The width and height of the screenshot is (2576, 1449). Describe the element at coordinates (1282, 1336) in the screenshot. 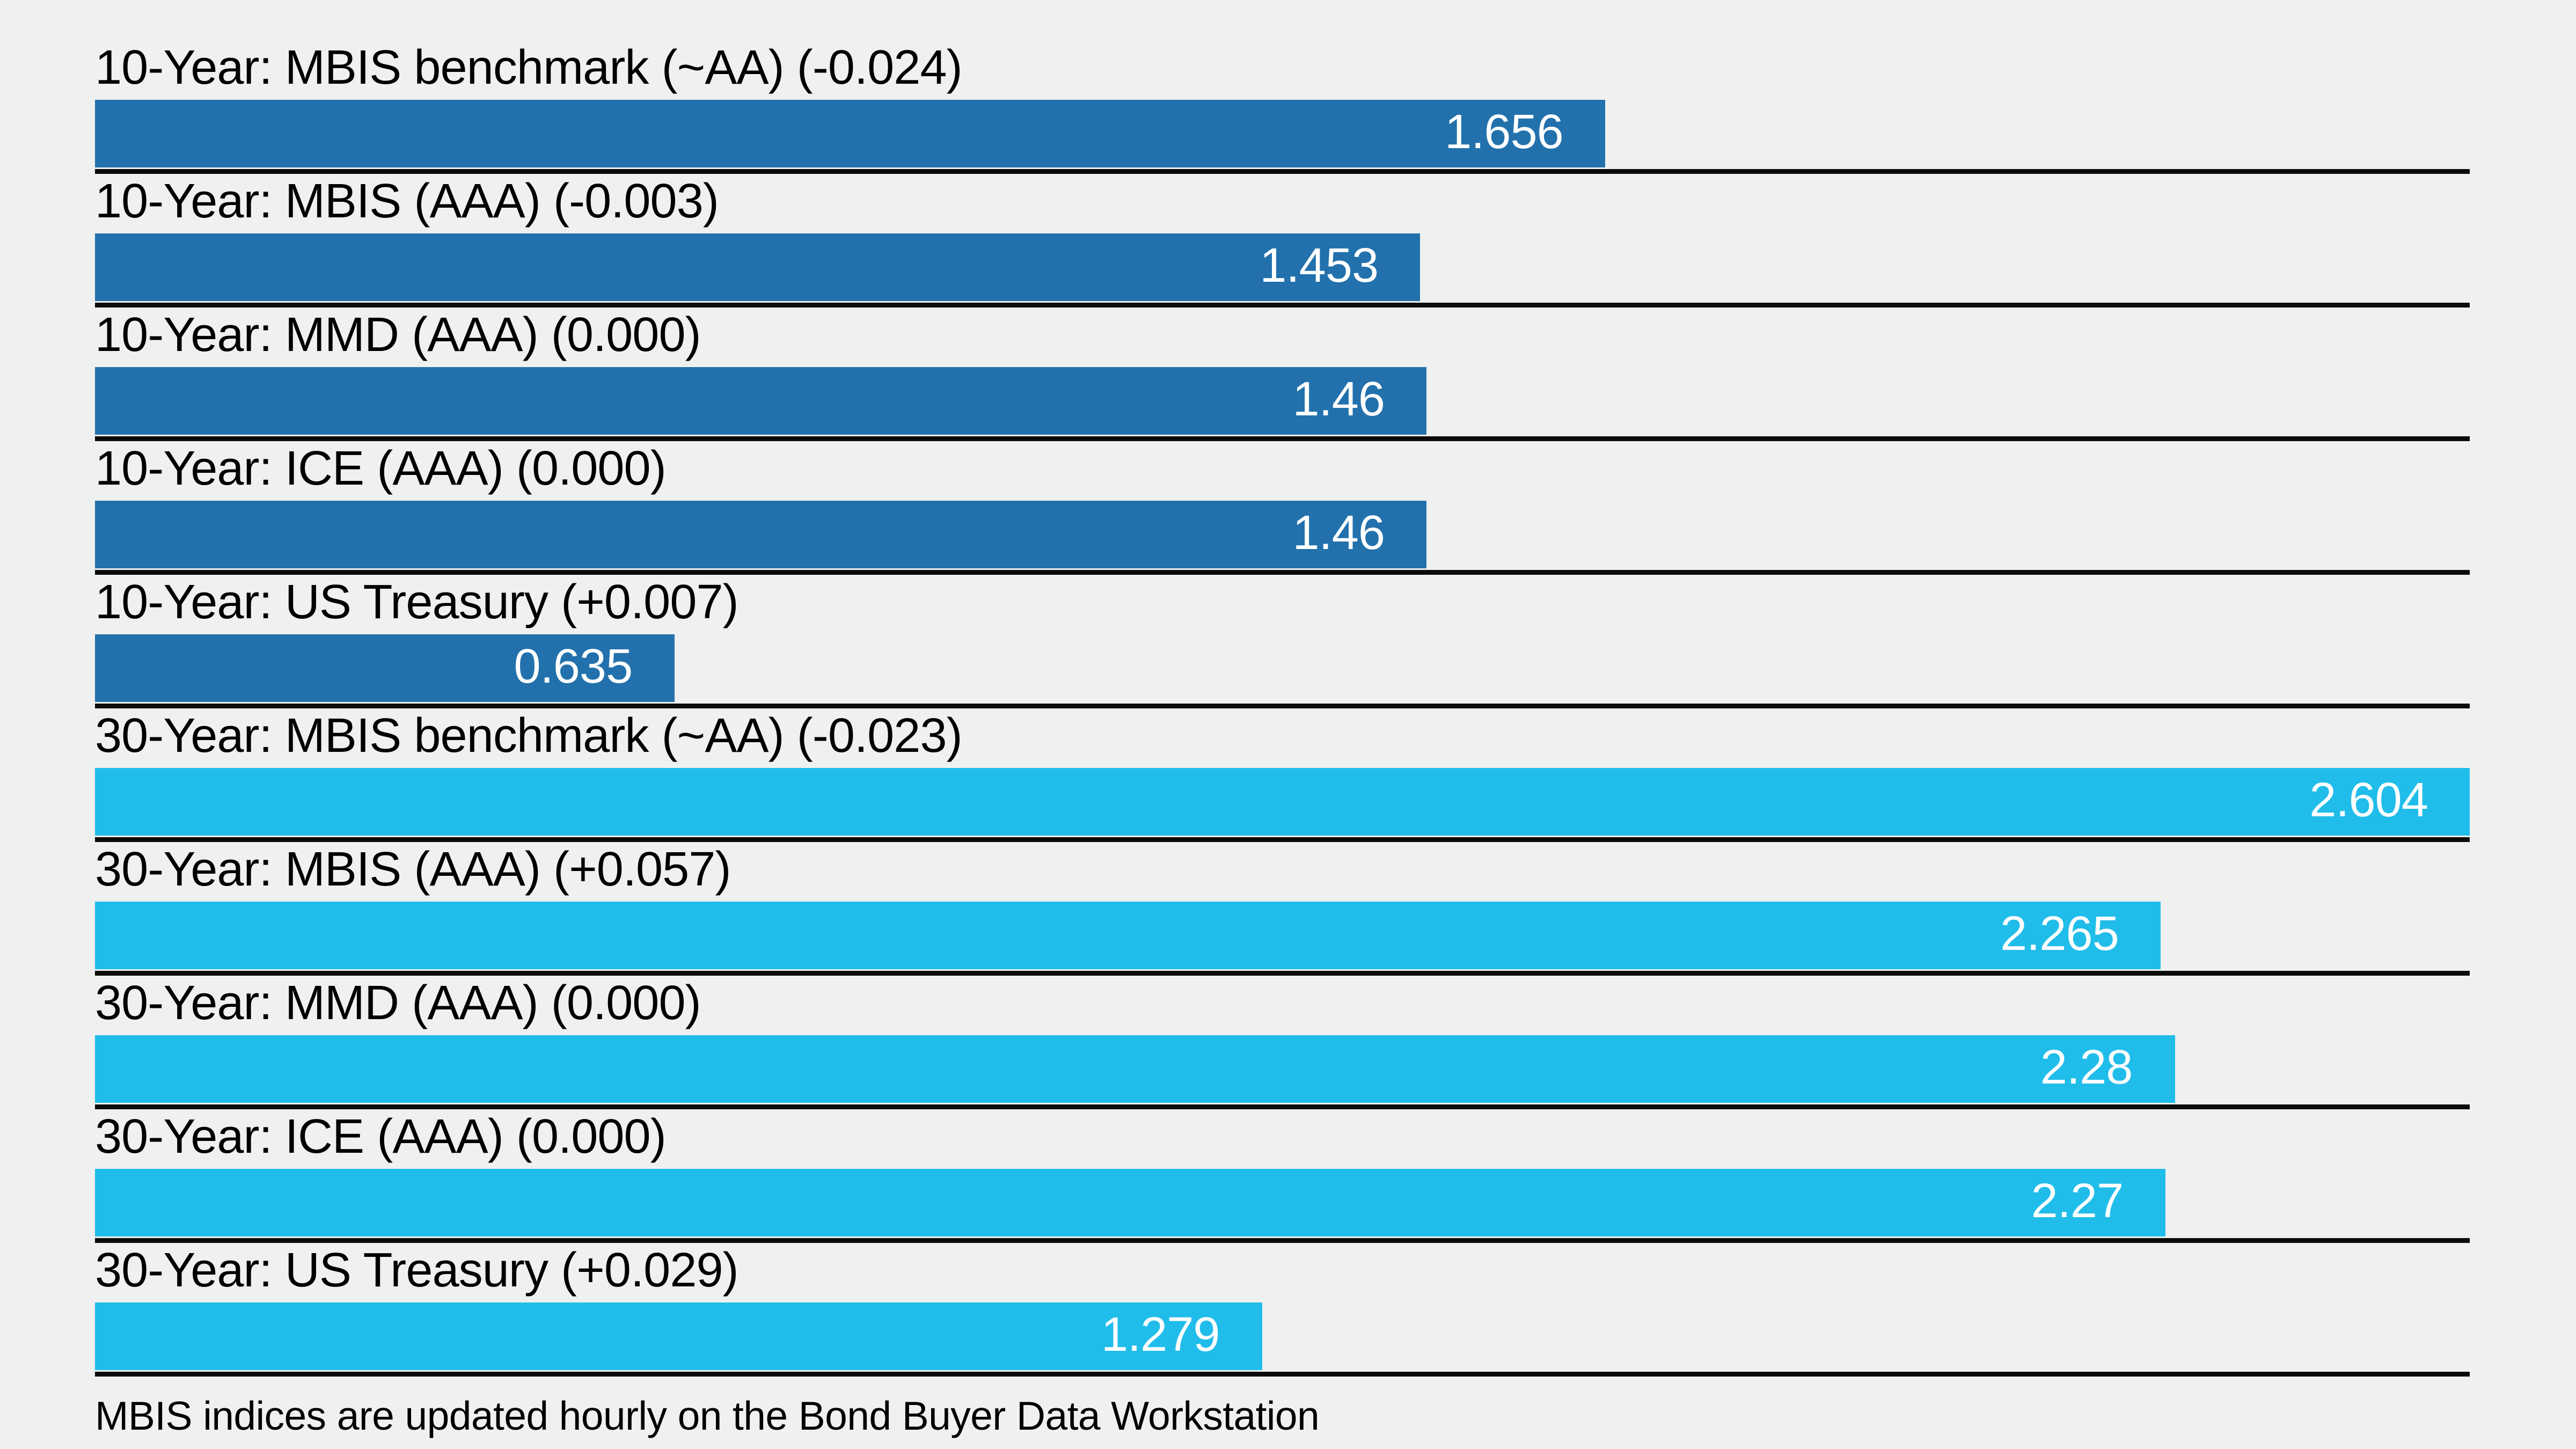

I see `bar-track: 1.279` at that location.